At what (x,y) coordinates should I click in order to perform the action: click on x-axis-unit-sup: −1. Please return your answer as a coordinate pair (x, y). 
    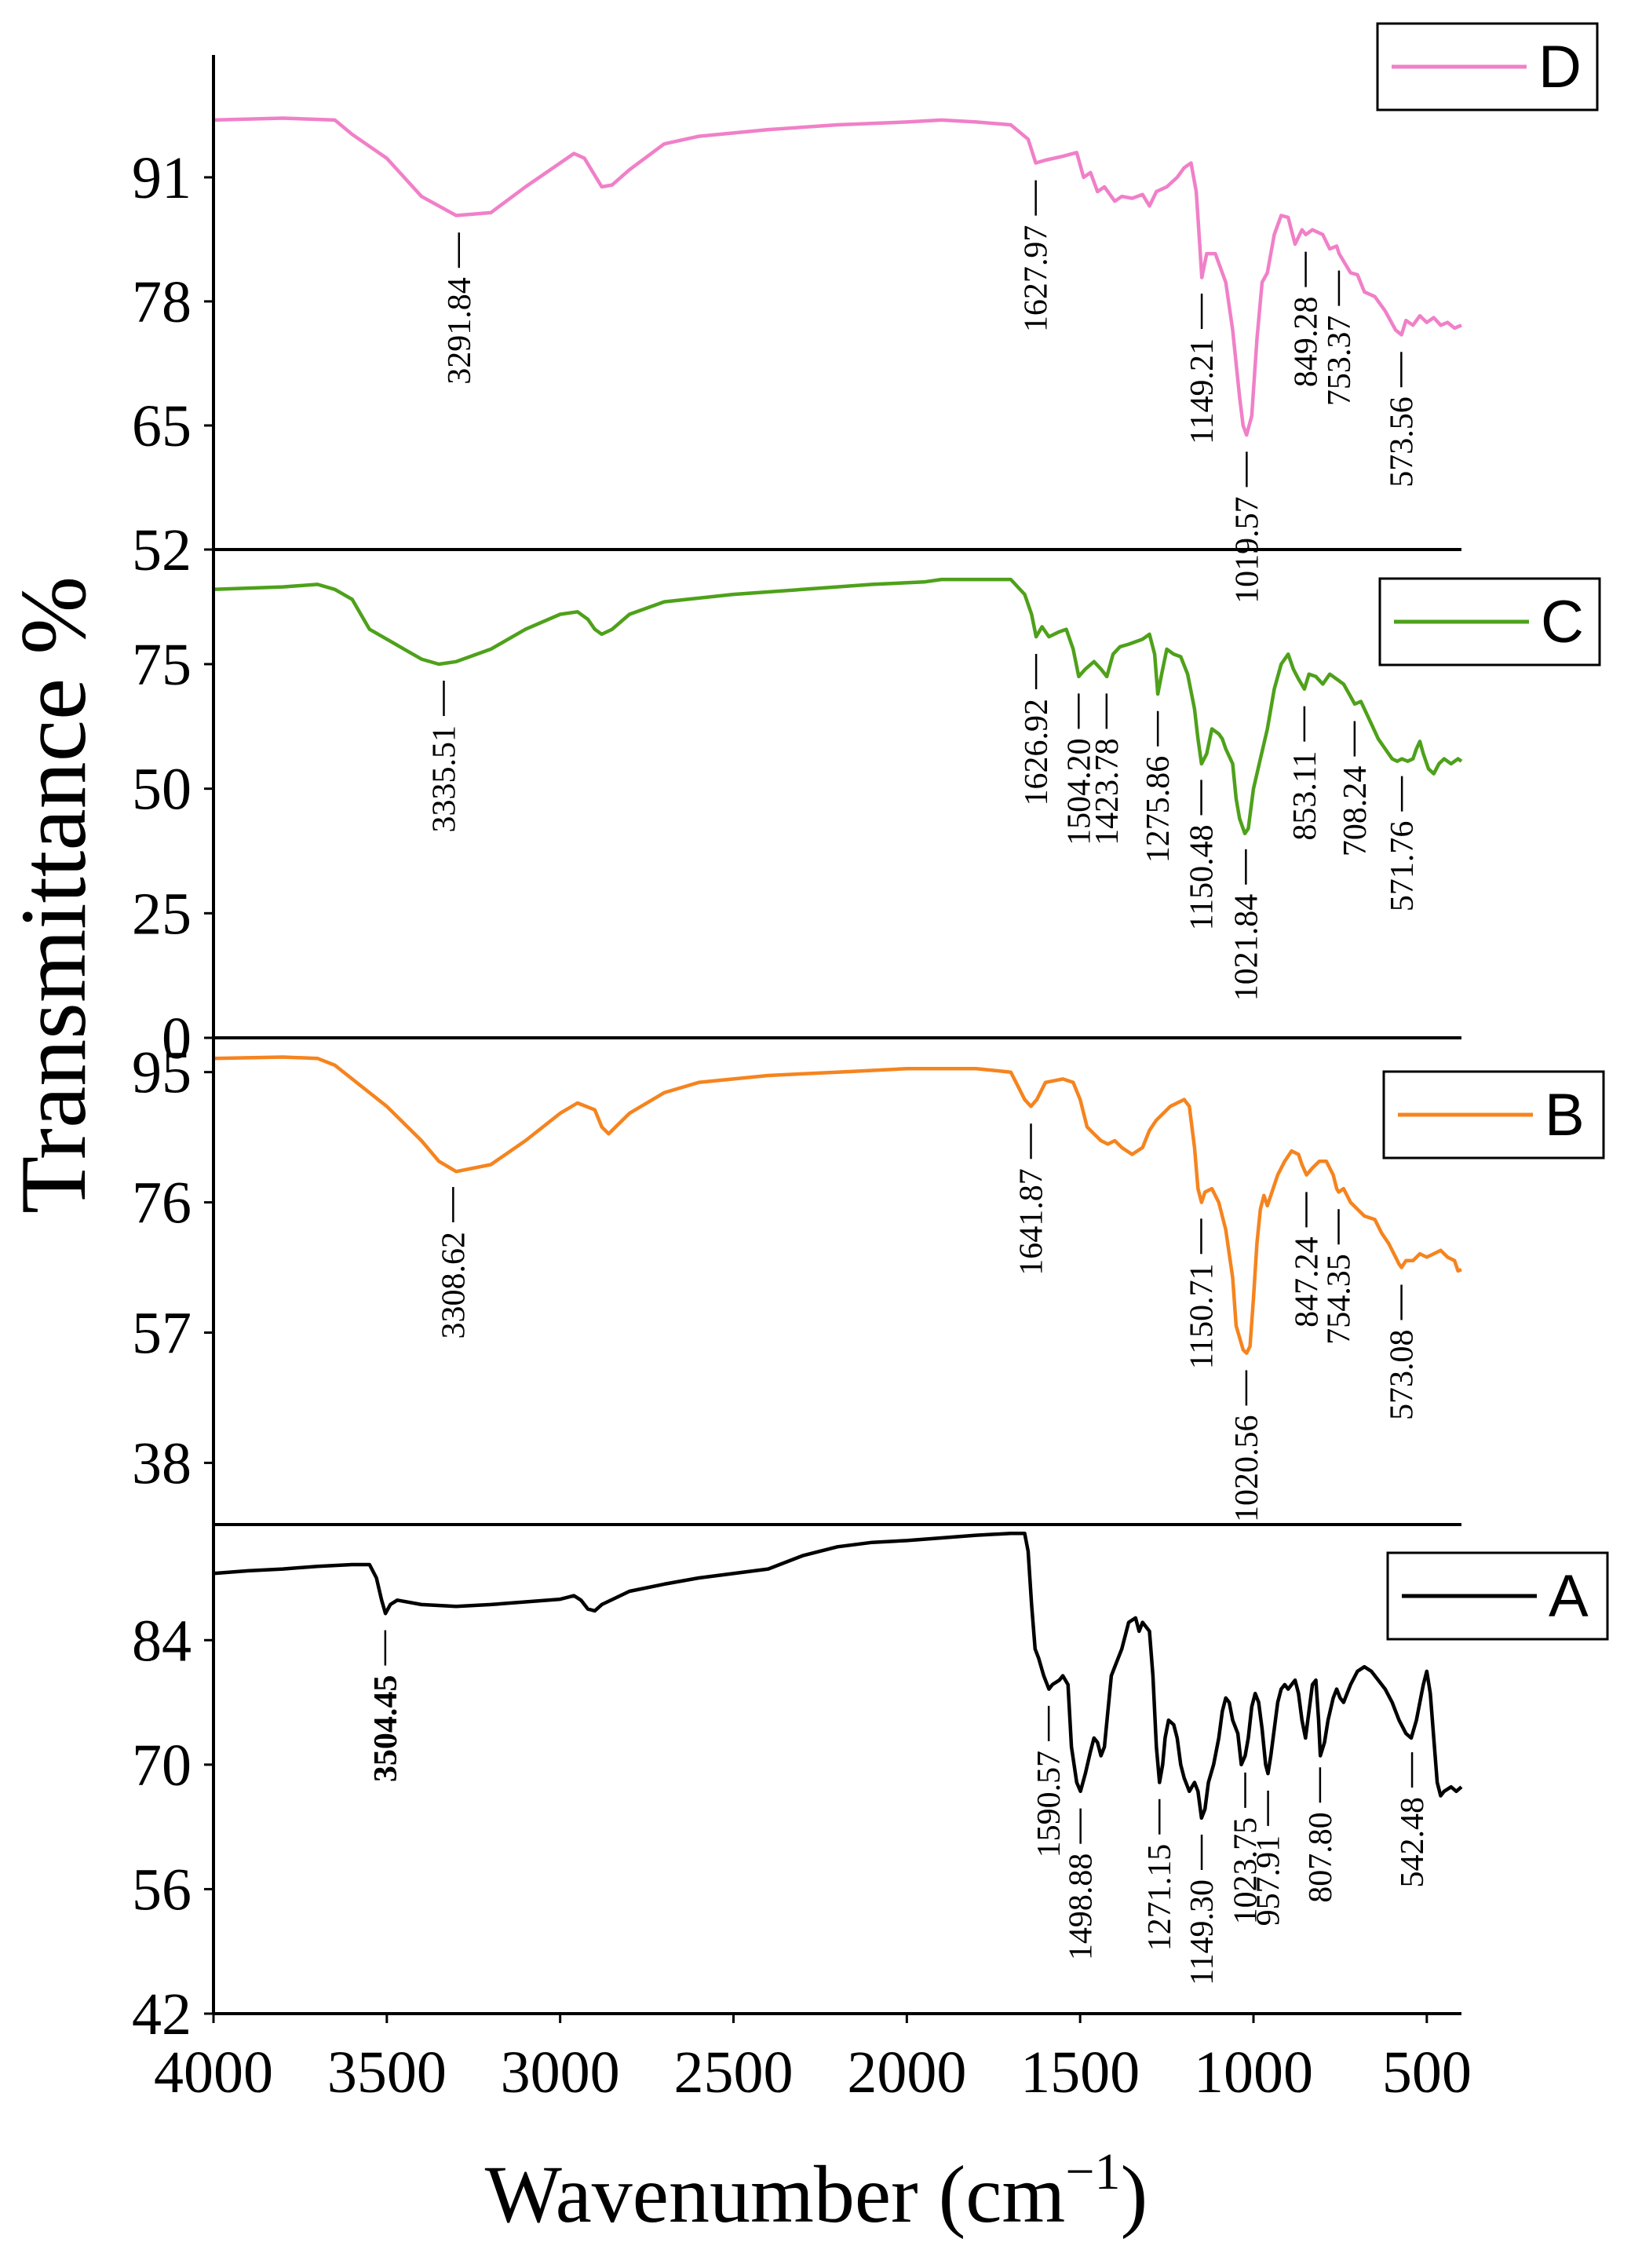
    Looking at the image, I should click on (1092, 2171).